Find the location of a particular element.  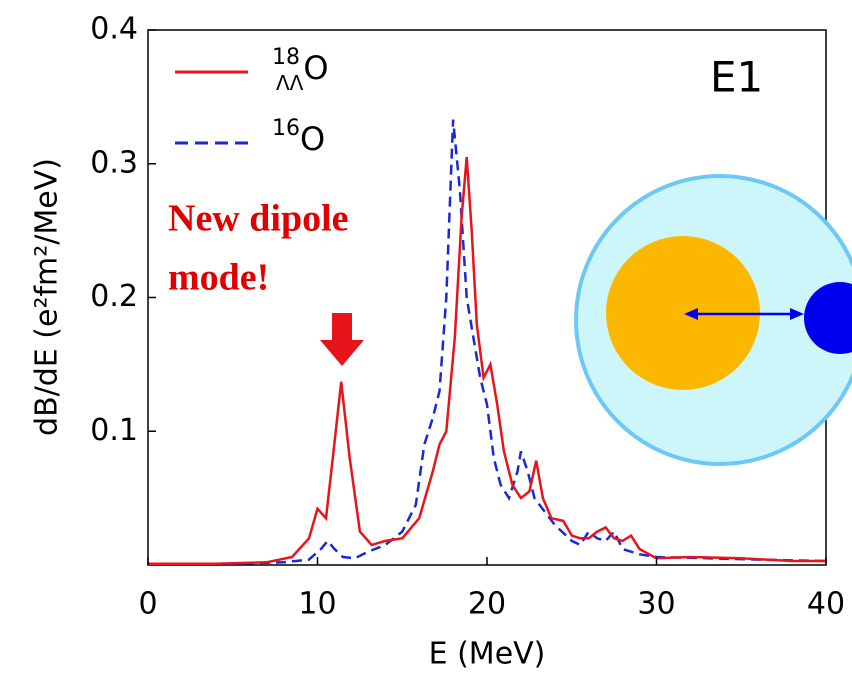

legend-label: 18 ΛΛO is located at coordinates (300, 70).